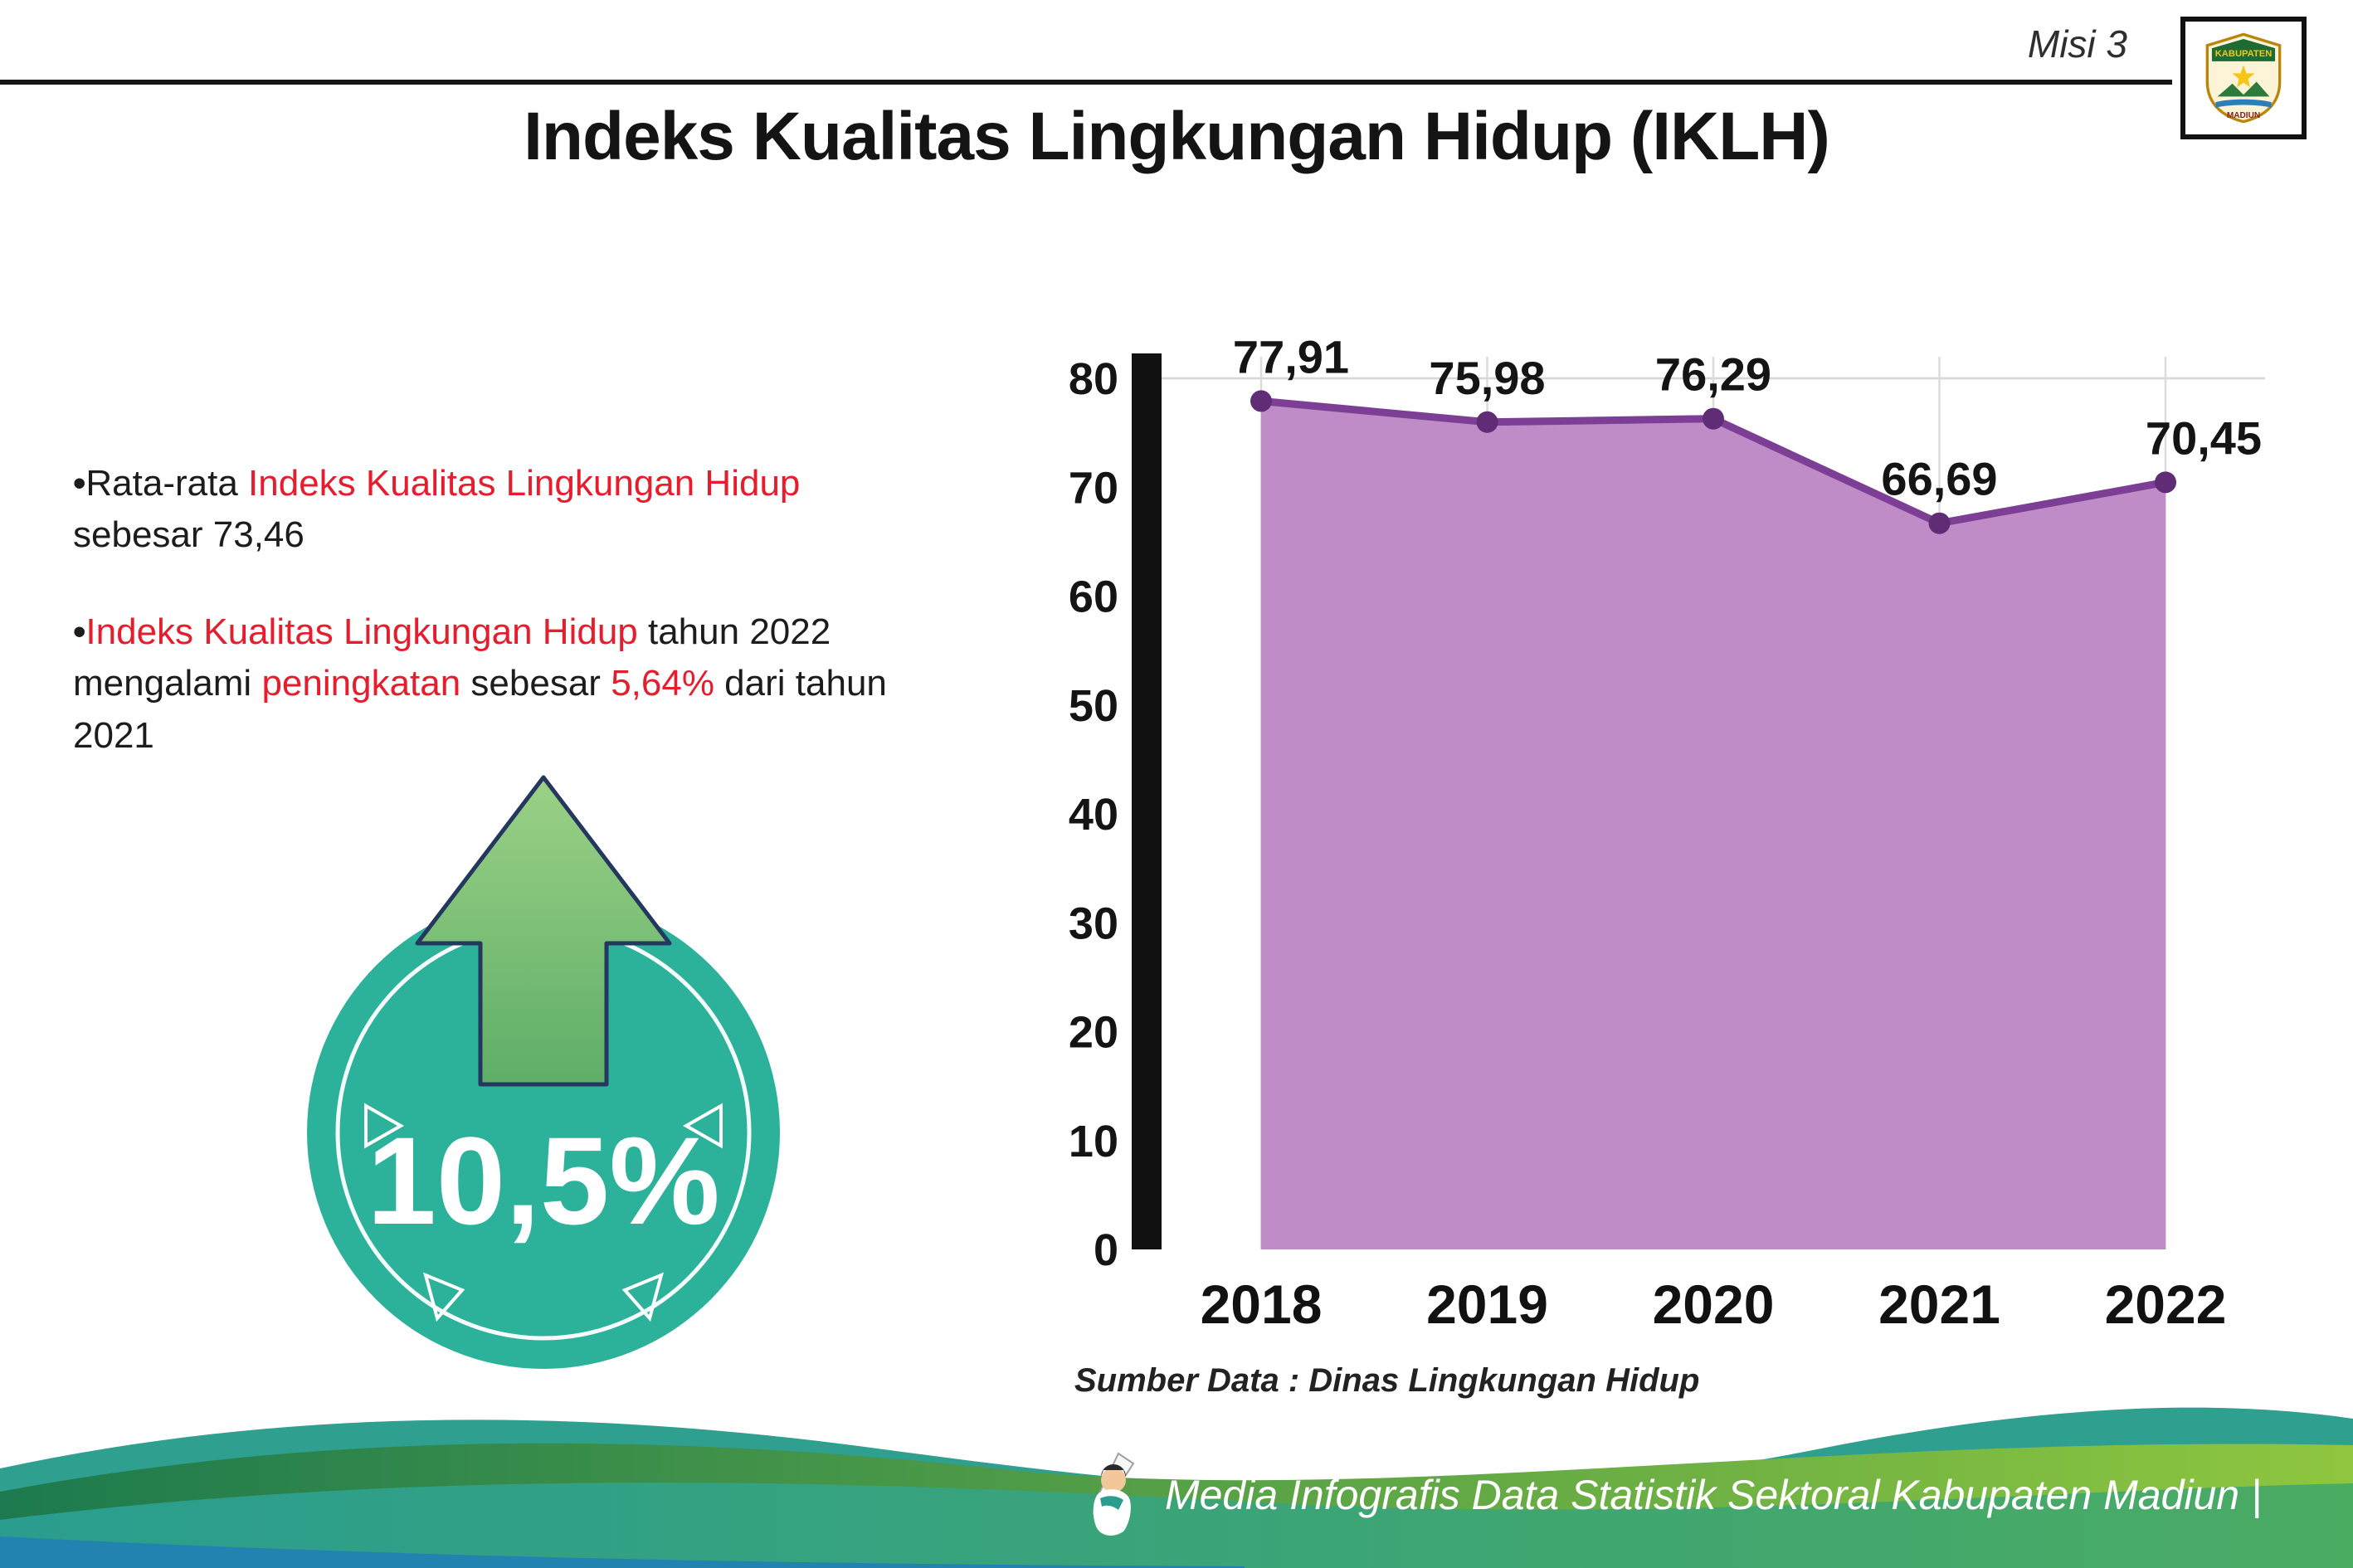 The image size is (2353, 1568). What do you see at coordinates (1113, 1494) in the screenshot?
I see `mascot-icon` at bounding box center [1113, 1494].